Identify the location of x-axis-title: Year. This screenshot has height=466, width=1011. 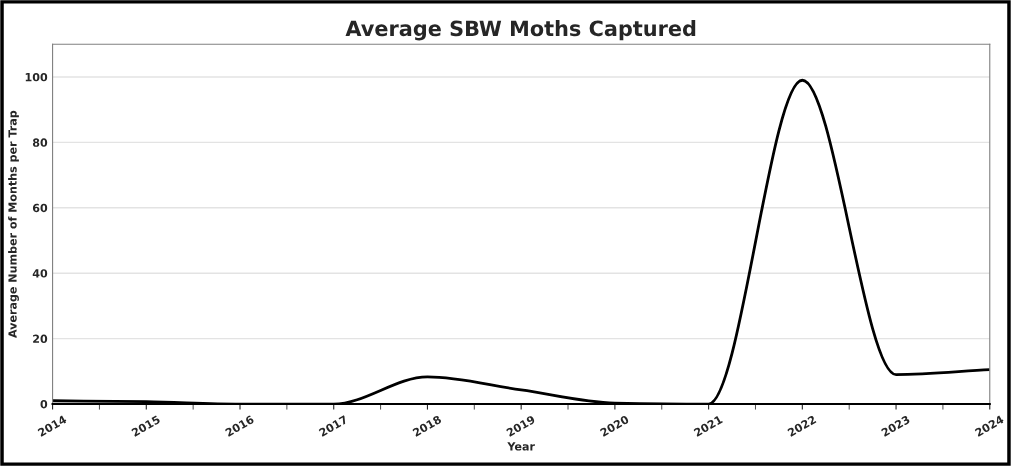
(521, 446).